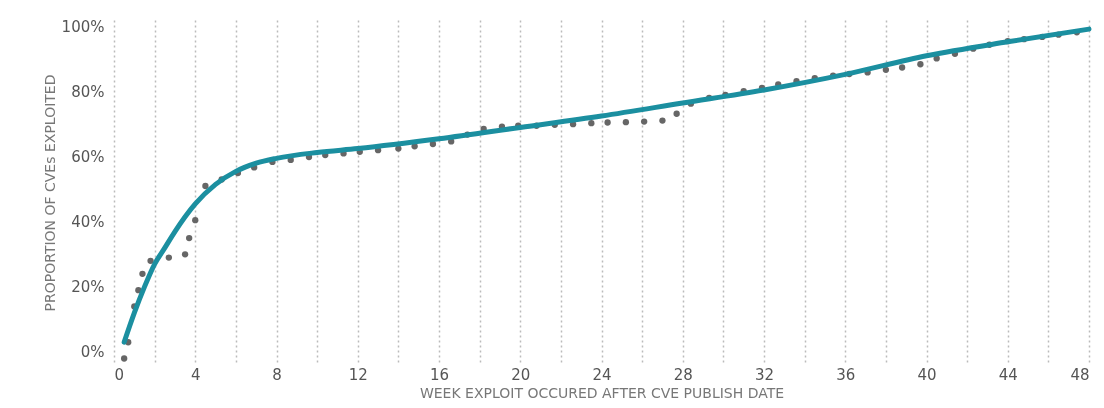 The width and height of the screenshot is (1104, 408). What do you see at coordinates (88, 92) in the screenshot?
I see `y-tick-label: 80%` at bounding box center [88, 92].